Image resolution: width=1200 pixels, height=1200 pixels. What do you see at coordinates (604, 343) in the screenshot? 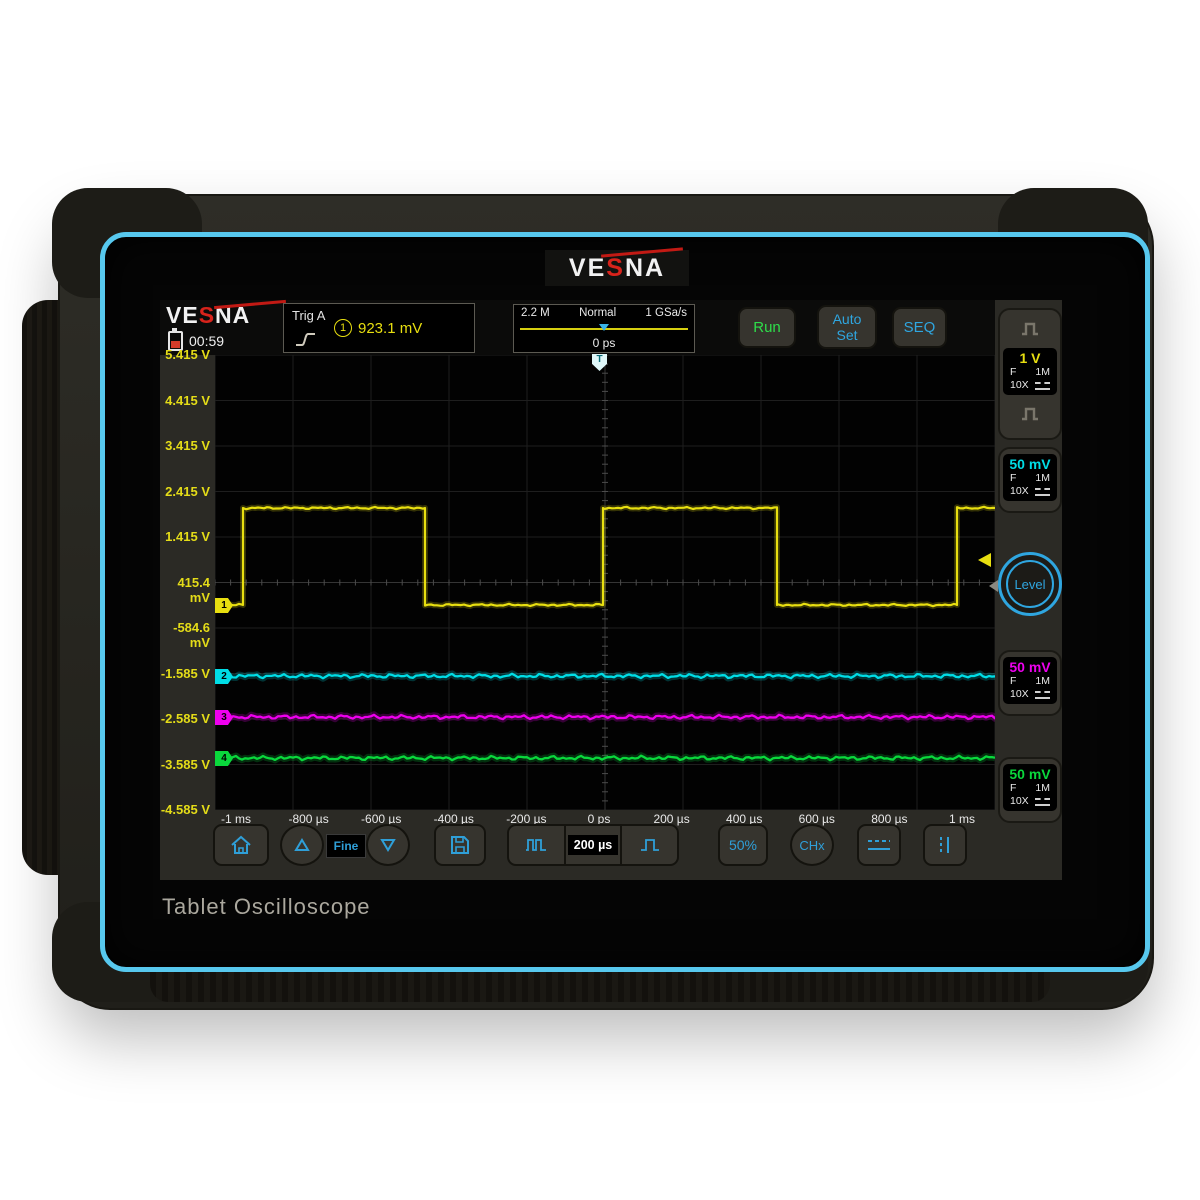
I see `horizontal-offset: 0 ps` at bounding box center [604, 343].